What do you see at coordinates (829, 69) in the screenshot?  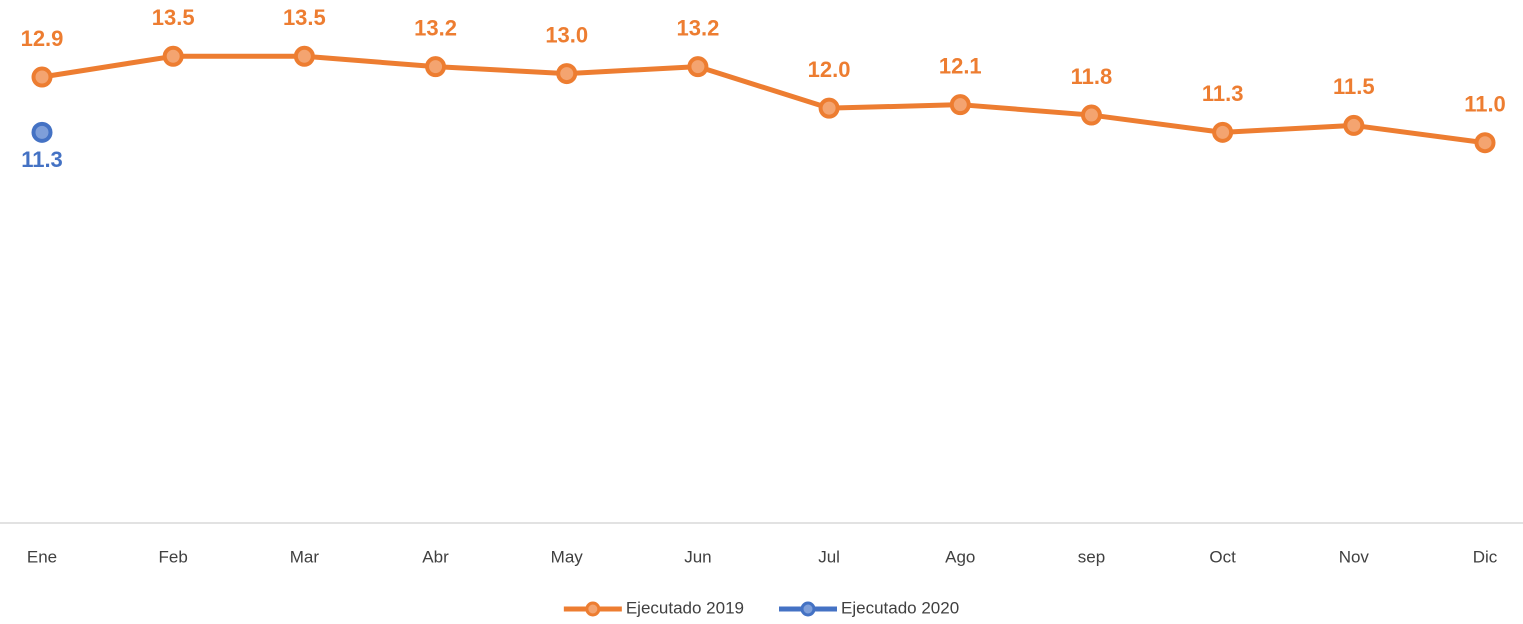 I see `data-label: 12.0` at bounding box center [829, 69].